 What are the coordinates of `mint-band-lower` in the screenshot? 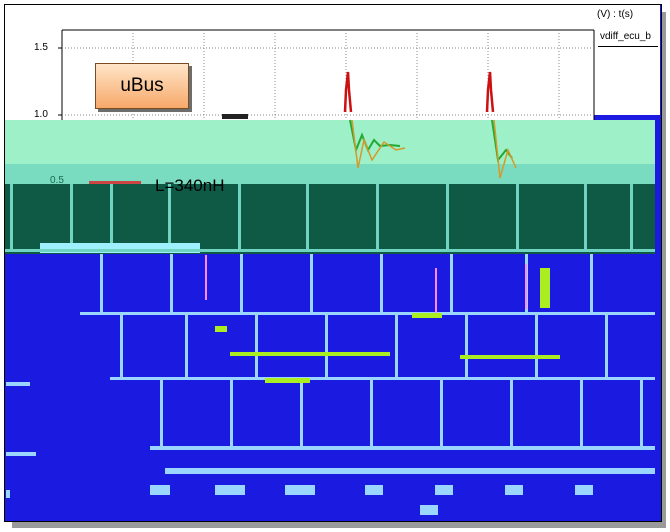 It's located at (330, 174).